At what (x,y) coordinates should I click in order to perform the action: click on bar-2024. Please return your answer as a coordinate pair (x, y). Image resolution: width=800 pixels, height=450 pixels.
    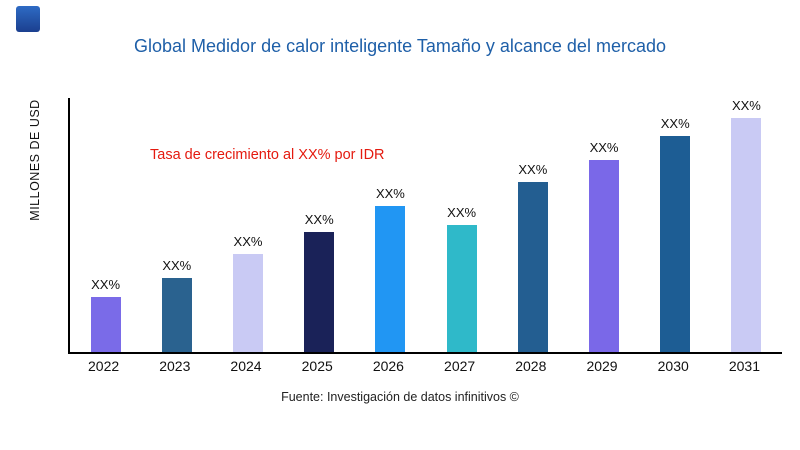
    Looking at the image, I should click on (248, 303).